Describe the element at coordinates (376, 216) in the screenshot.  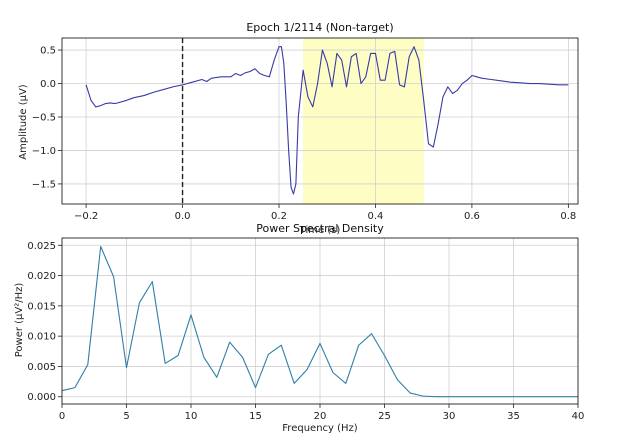
I see `epoch-x-tick-label: 0.4` at that location.